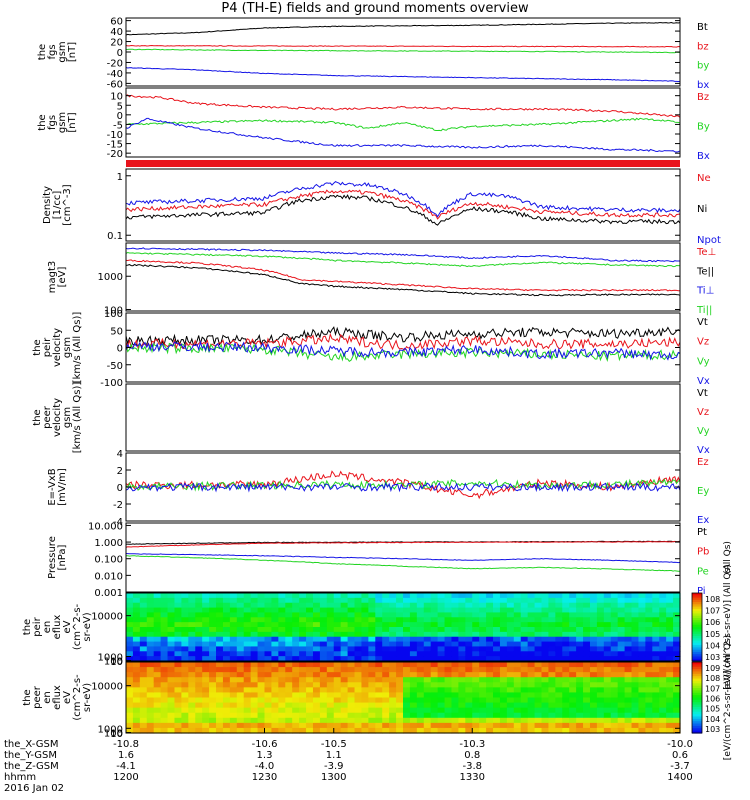 This screenshot has width=750, height=800. What do you see at coordinates (77, 348) in the screenshot?
I see `y-axis-label: [km/s (All Qs)]` at bounding box center [77, 348].